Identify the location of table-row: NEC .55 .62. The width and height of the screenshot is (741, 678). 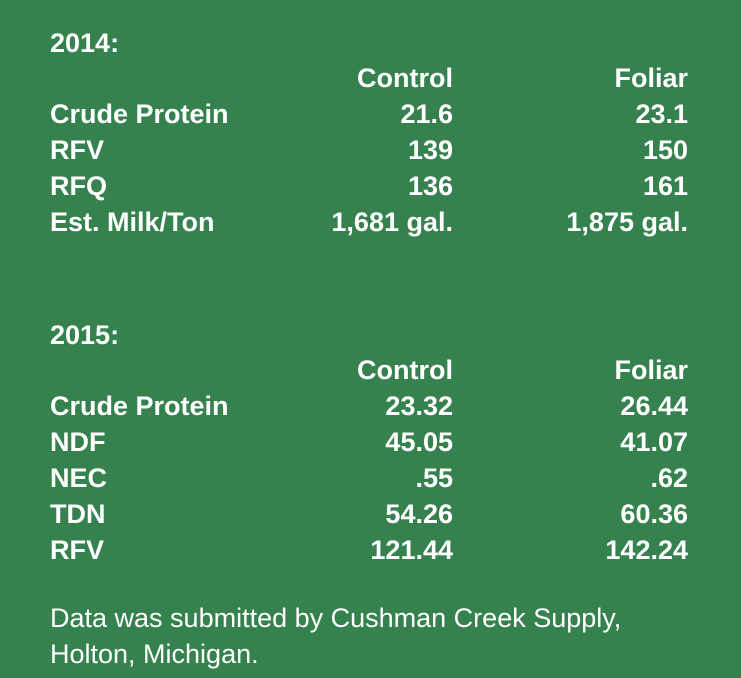
(370, 478).